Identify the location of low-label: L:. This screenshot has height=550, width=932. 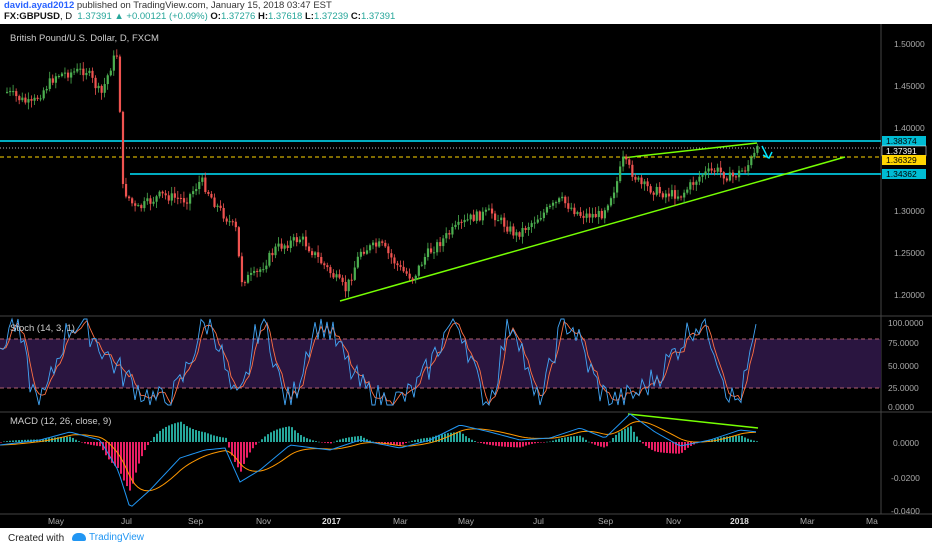
(309, 16).